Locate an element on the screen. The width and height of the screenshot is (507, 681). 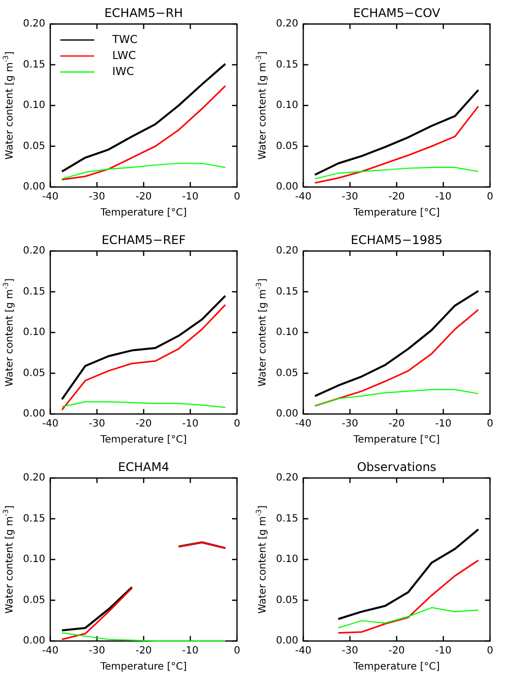
chart-title: ECHAM4 is located at coordinates (144, 467).